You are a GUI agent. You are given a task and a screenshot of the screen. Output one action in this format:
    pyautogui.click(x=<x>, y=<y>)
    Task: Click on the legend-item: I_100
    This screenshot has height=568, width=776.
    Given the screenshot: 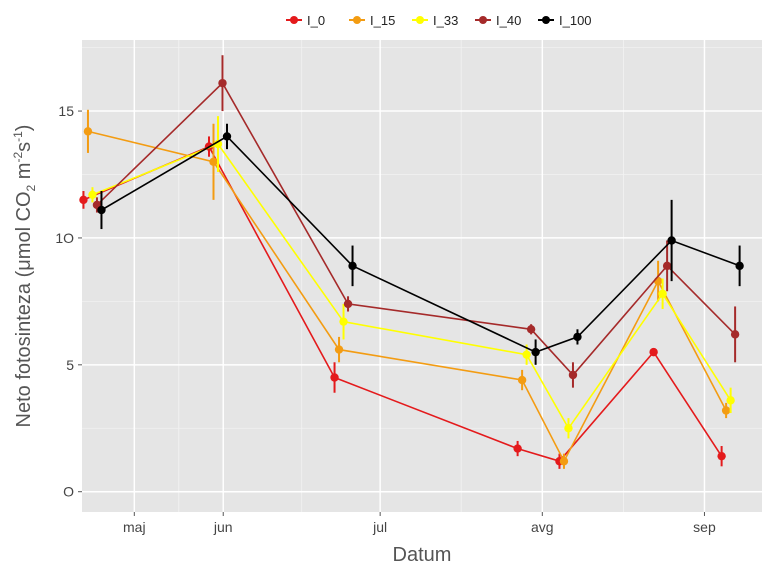 What is the action you would take?
    pyautogui.click(x=565, y=20)
    